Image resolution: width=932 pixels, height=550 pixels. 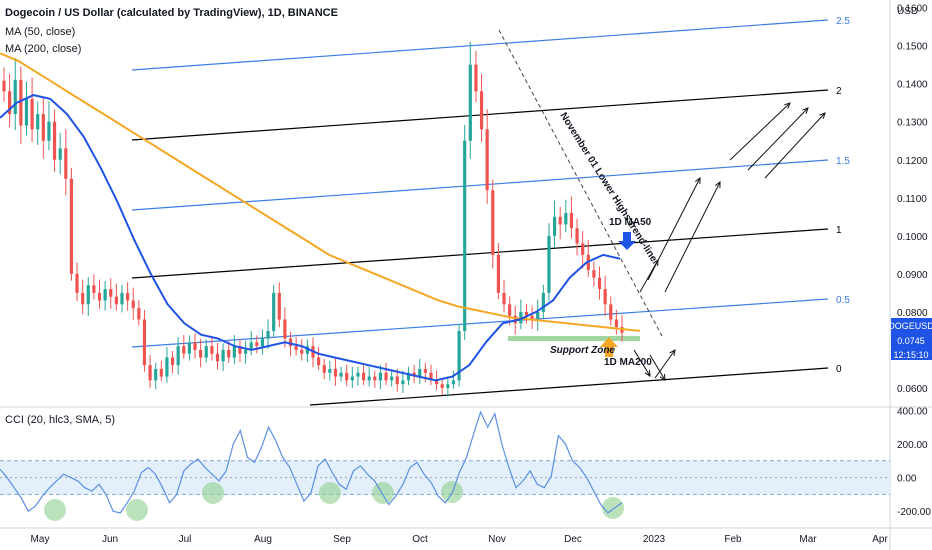 What do you see at coordinates (497, 539) in the screenshot?
I see `time-tick-label: Nov` at bounding box center [497, 539].